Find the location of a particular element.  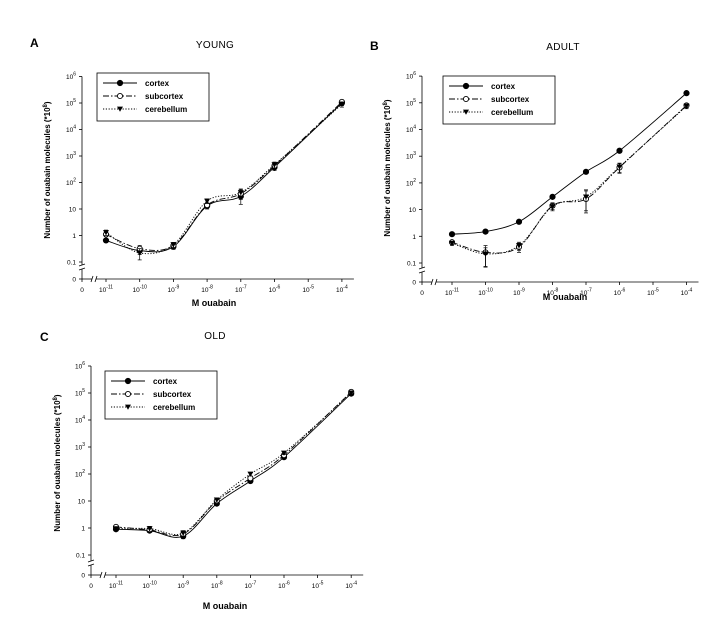

x-tick-label: 0 is located at coordinates (91, 586).